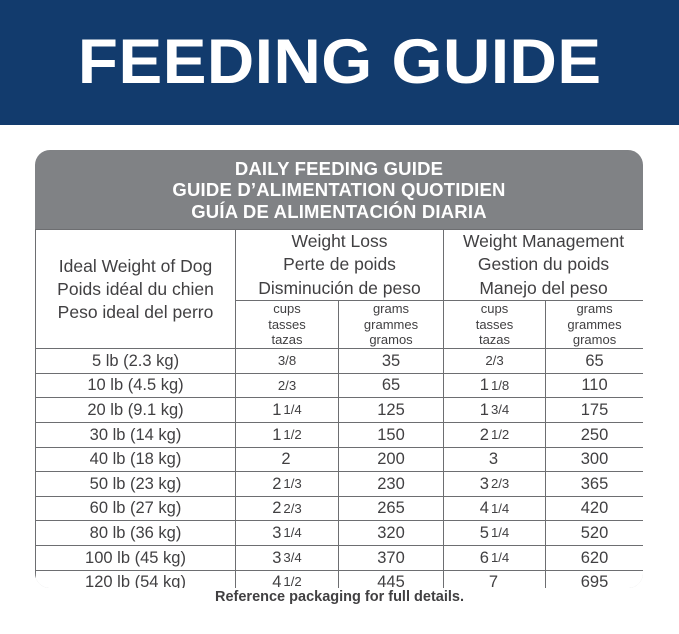 This screenshot has width=679, height=634. What do you see at coordinates (391, 459) in the screenshot?
I see `cell-weight-loss-grams: 200` at bounding box center [391, 459].